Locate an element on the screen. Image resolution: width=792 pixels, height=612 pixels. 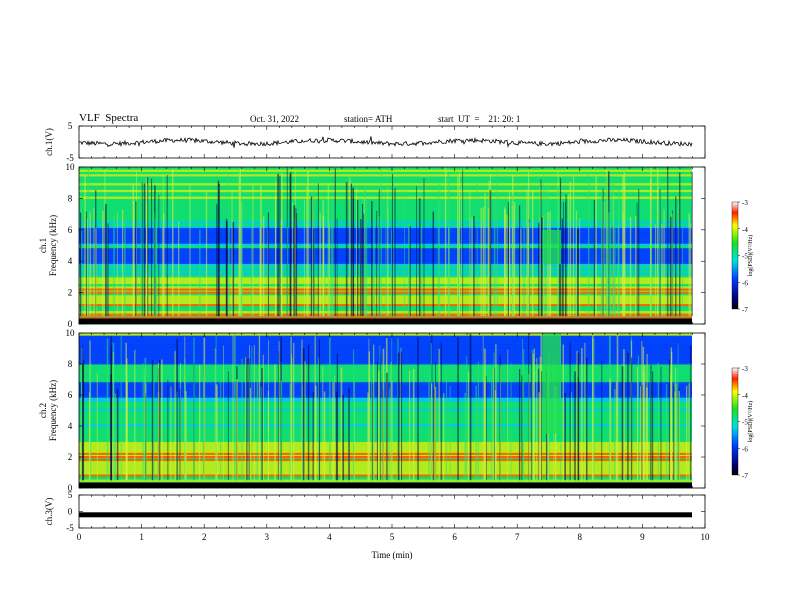
x-axis-label: Time (min) is located at coordinates (392, 555).